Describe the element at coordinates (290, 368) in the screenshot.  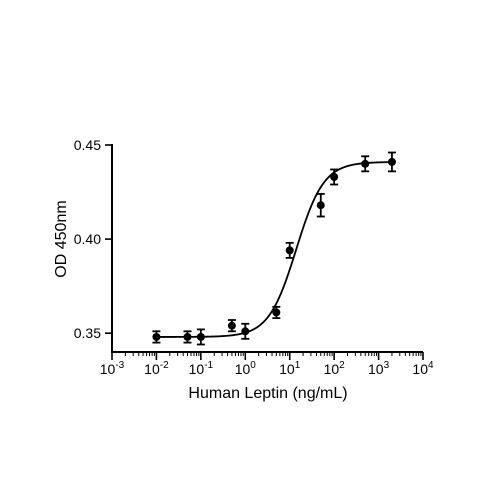
I see `x-tick-label: 101` at that location.